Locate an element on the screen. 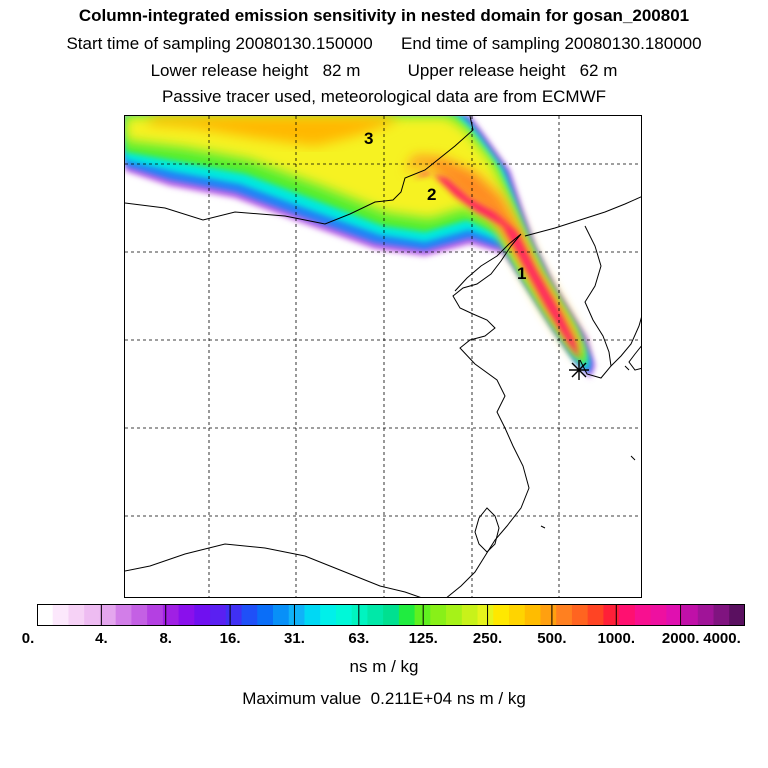  bohai-coast is located at coordinates (488, 415).